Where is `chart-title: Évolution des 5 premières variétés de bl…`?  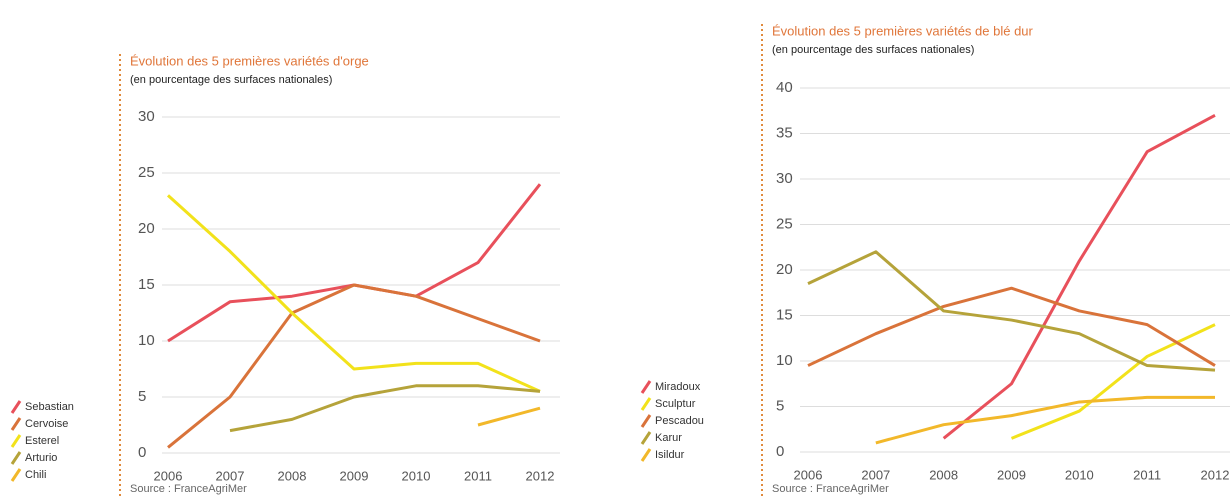
chart-title: Évolution des 5 premières variétés de bl… is located at coordinates (903, 30).